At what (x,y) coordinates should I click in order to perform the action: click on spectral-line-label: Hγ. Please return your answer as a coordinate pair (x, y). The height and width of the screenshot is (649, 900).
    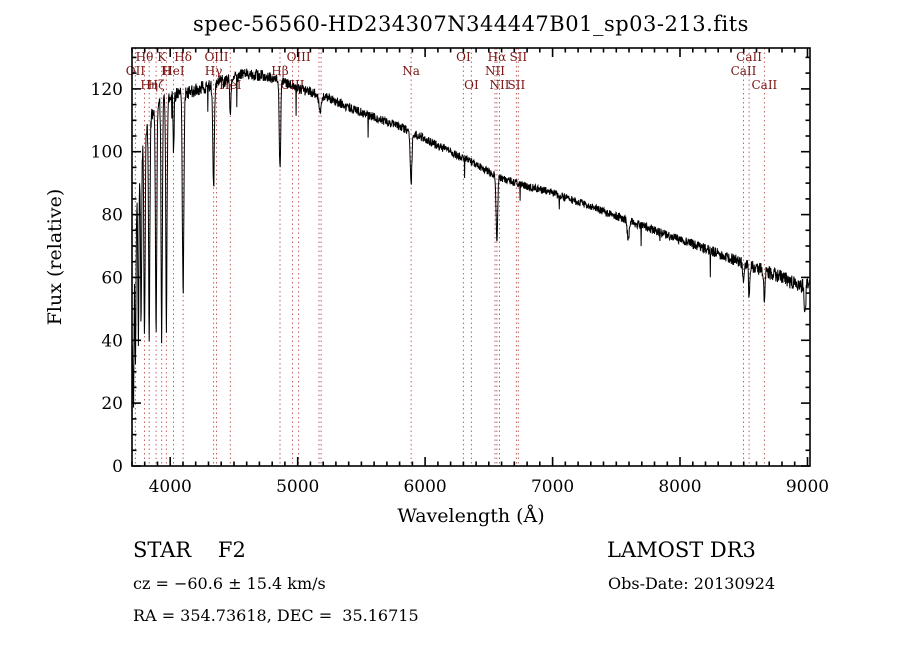
    Looking at the image, I should click on (214, 71).